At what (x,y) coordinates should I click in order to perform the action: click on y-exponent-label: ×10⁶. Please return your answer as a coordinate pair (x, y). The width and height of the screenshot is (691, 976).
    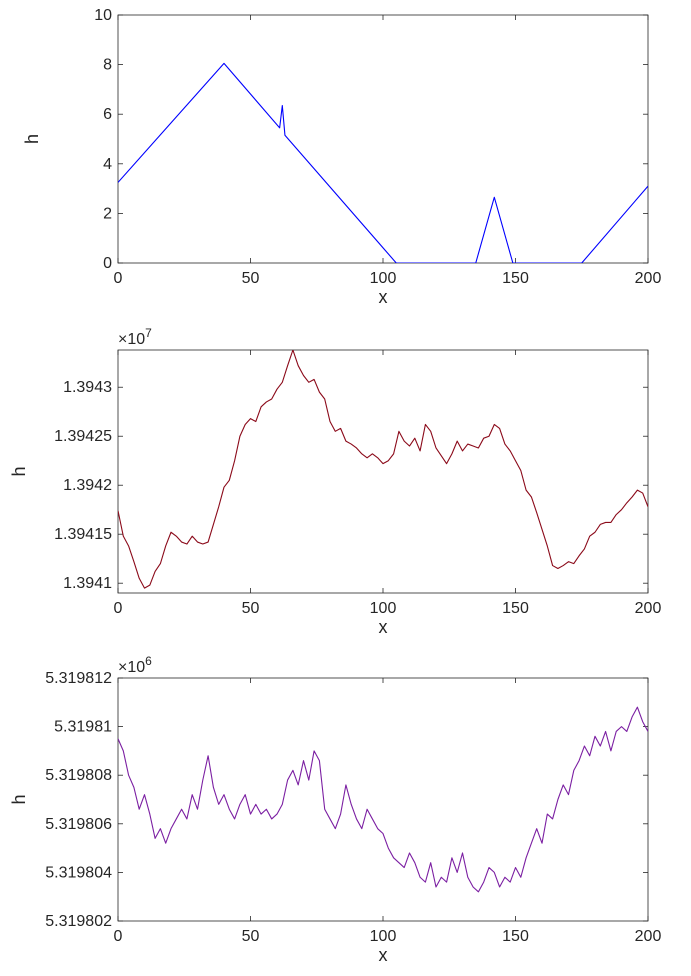
    Looking at the image, I should click on (135, 665).